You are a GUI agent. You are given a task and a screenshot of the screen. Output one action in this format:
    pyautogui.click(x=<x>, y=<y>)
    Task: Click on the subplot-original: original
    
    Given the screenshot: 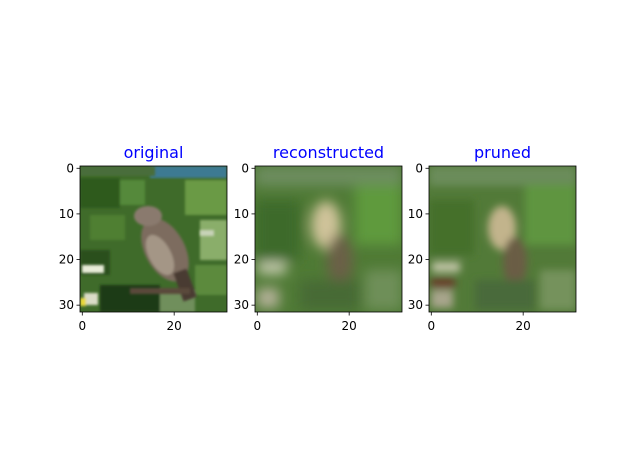 What is the action you would take?
    pyautogui.click(x=143, y=238)
    